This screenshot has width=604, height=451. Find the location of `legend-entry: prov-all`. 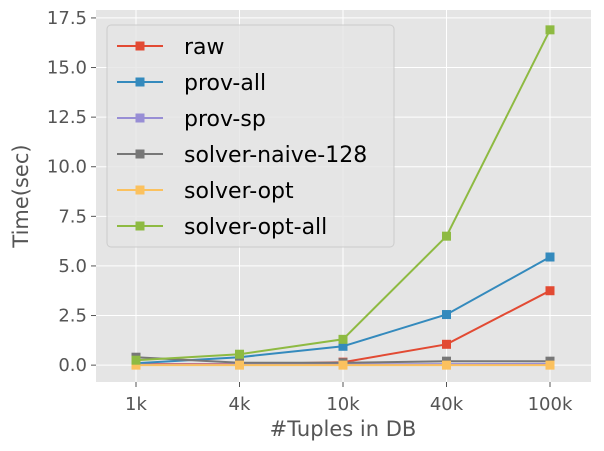

legend-entry: prov-all is located at coordinates (191, 83).